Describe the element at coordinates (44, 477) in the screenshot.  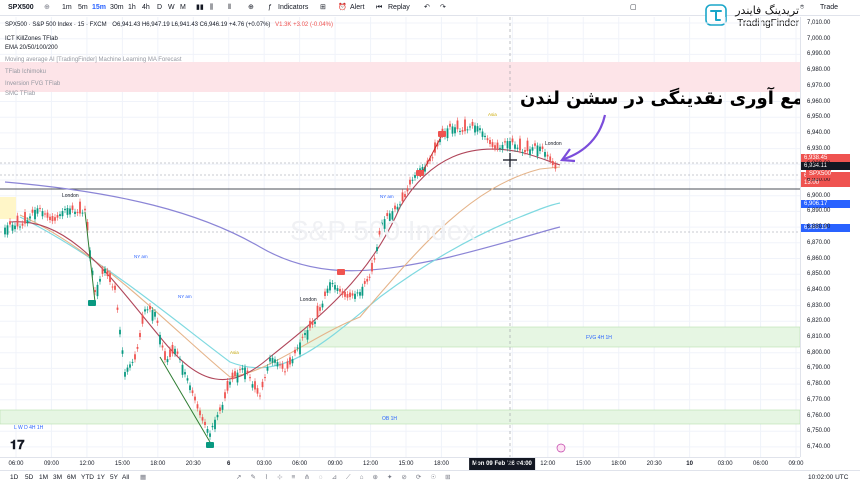
I see `range-1m: 1M` at that location.